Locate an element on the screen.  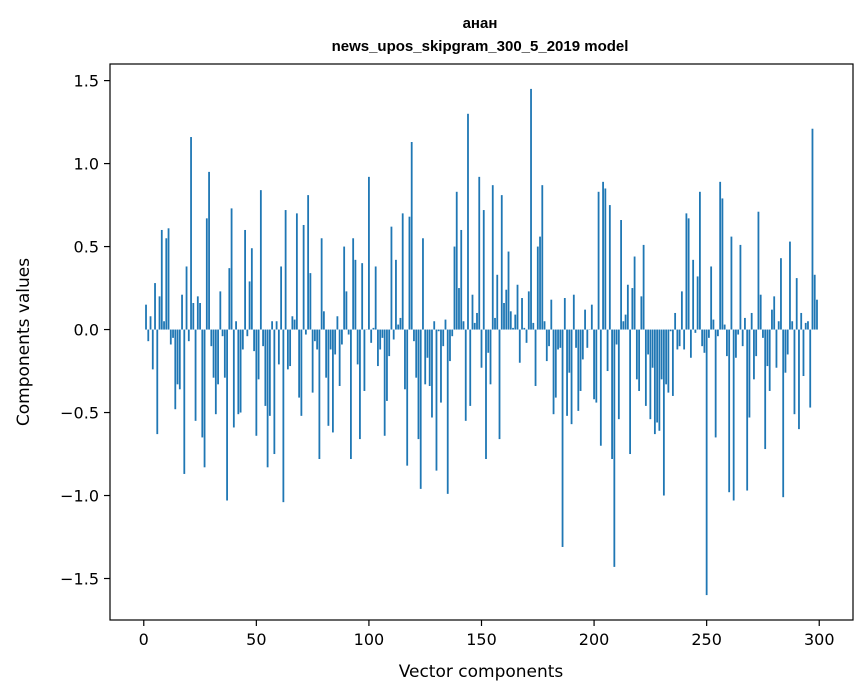
y-tick-label: −0.5 is located at coordinates (79, 413).